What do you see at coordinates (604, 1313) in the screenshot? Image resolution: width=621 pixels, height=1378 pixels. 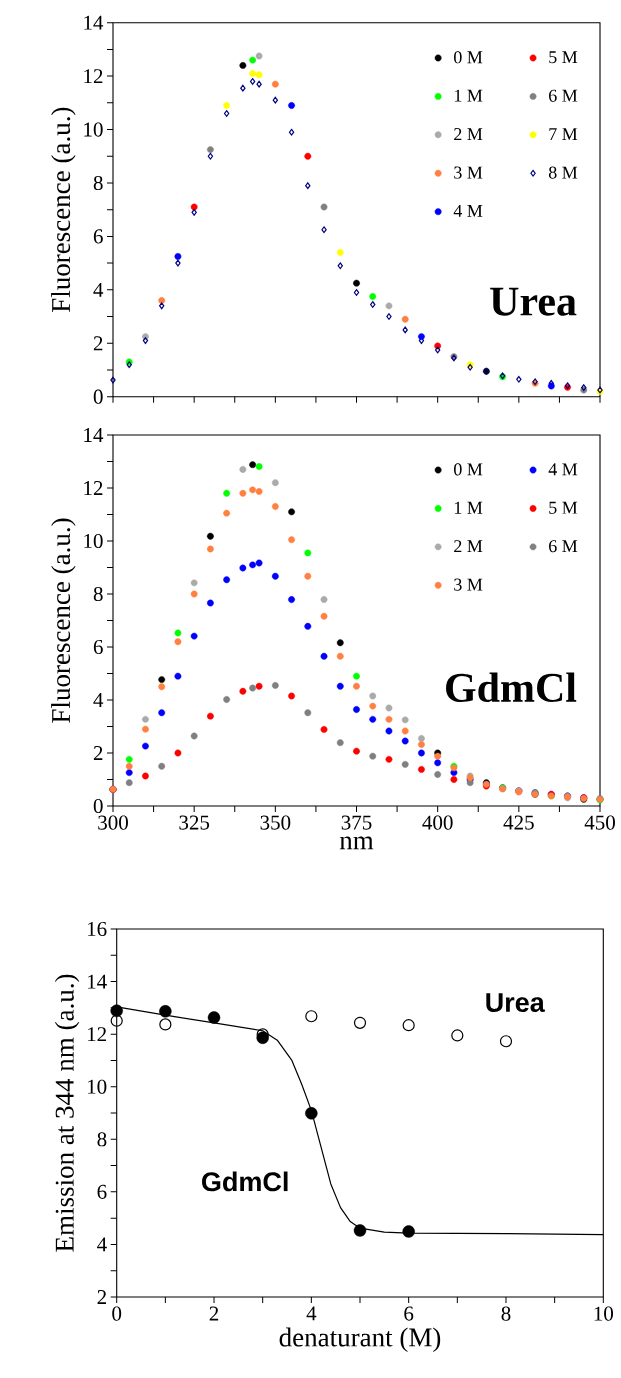 I see `x-tick-label: 10` at bounding box center [604, 1313].